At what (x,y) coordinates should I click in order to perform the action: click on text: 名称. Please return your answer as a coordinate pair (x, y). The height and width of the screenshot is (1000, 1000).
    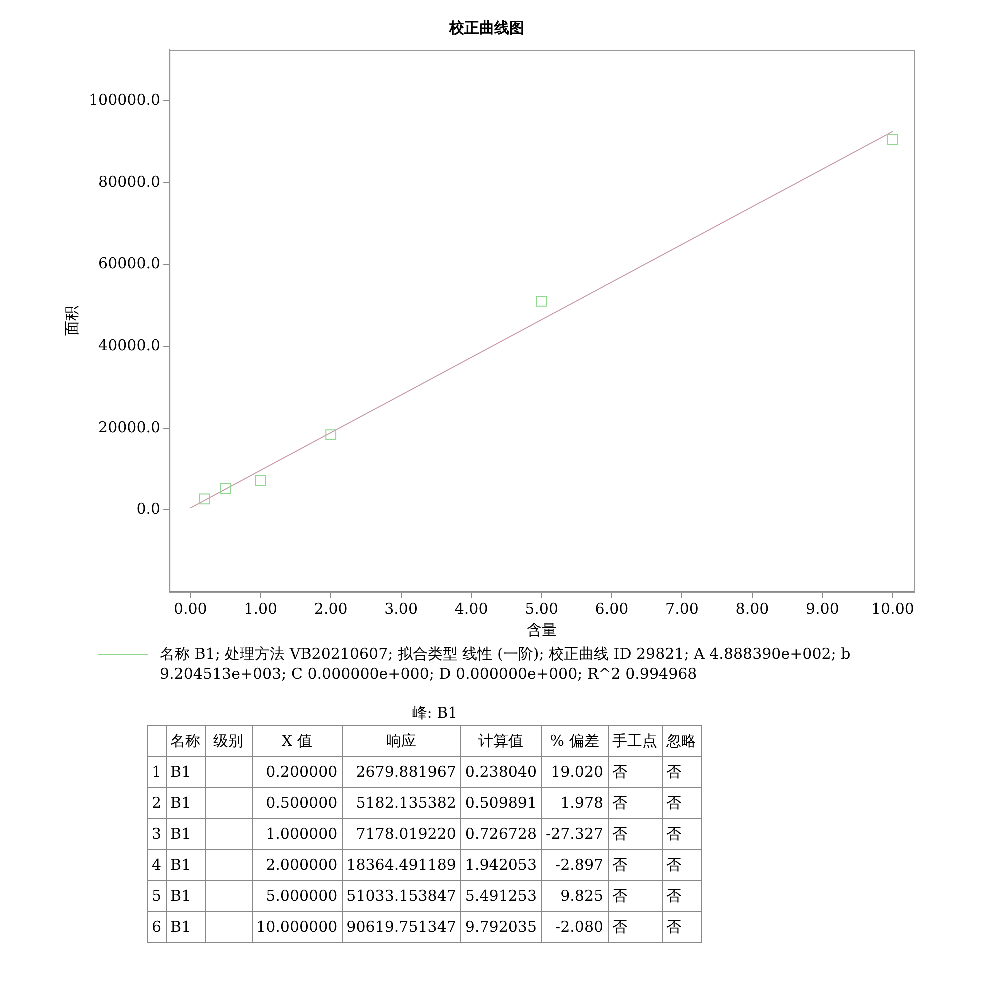
    Looking at the image, I should click on (186, 741).